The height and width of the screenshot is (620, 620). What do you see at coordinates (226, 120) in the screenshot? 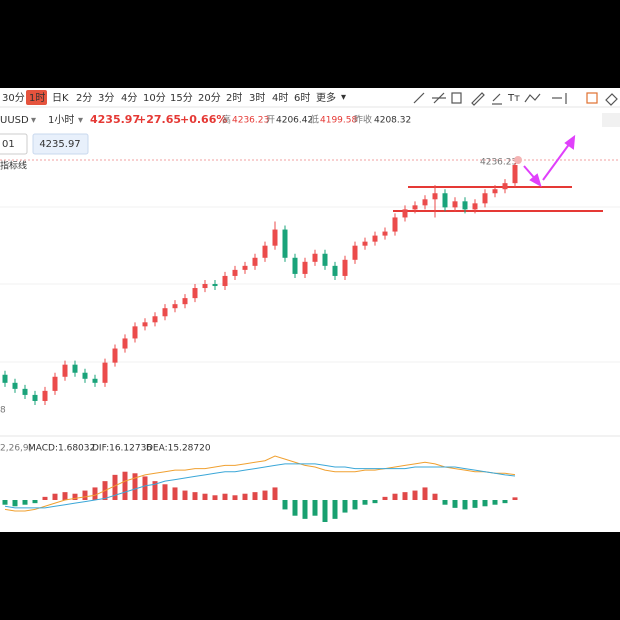
I see `high-label: 高` at bounding box center [226, 120].